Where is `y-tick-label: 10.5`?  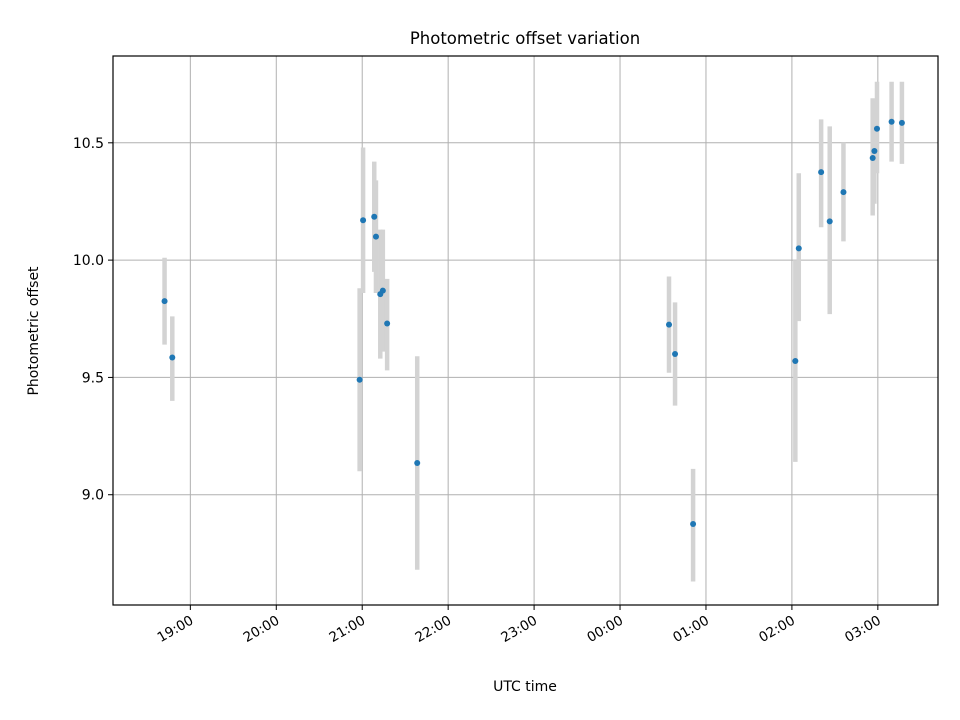
y-tick-label: 10.5 is located at coordinates (88, 144).